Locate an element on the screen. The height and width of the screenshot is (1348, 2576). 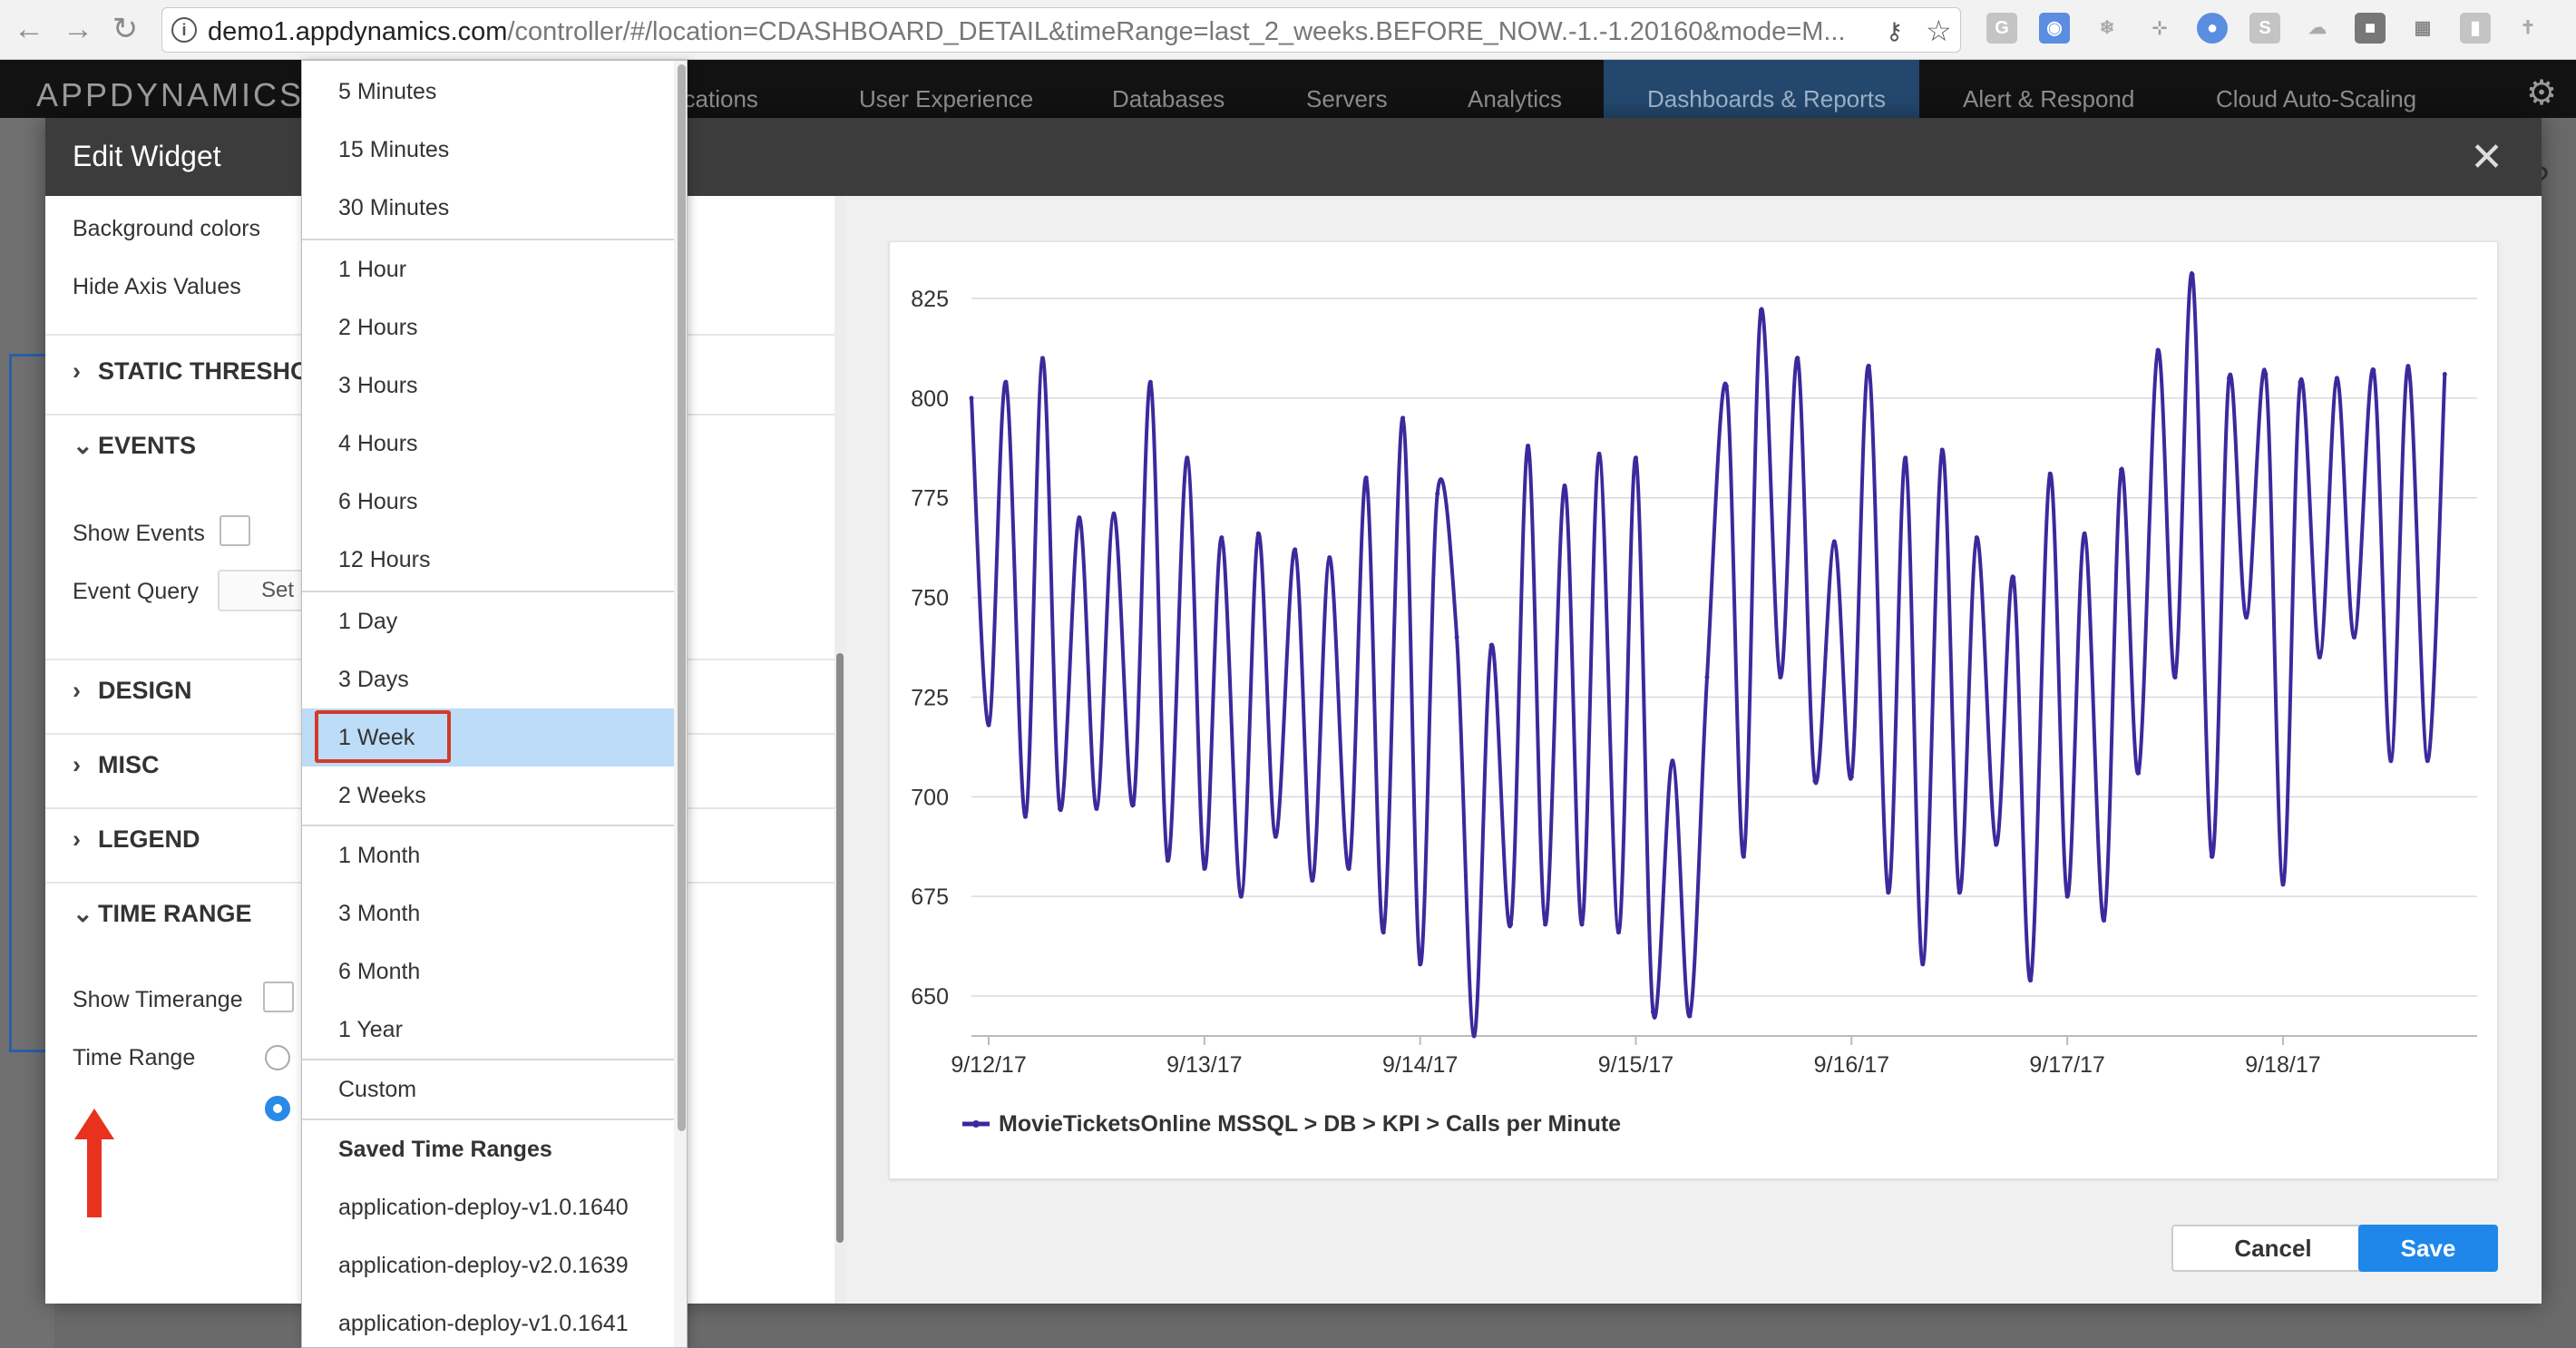
dropdown-item-1-year: 1 Year is located at coordinates (370, 1029).